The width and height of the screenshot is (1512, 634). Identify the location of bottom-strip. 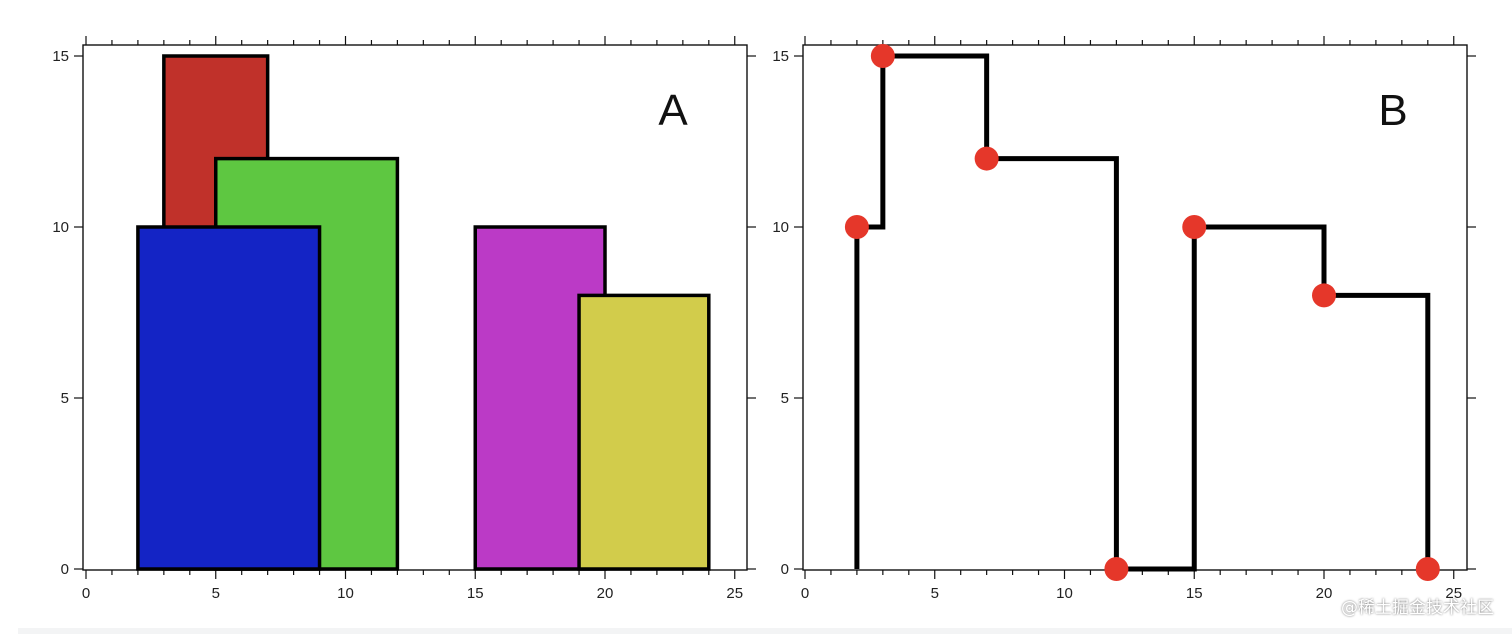
(765, 631).